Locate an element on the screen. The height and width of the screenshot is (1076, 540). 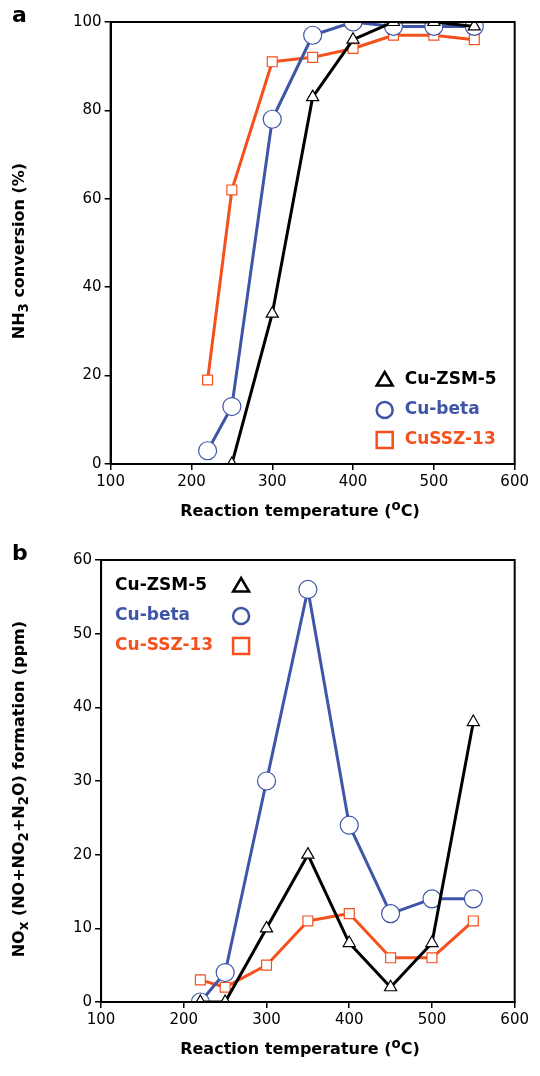
legend-label: Cu-SSZ-13 is located at coordinates (164, 644).